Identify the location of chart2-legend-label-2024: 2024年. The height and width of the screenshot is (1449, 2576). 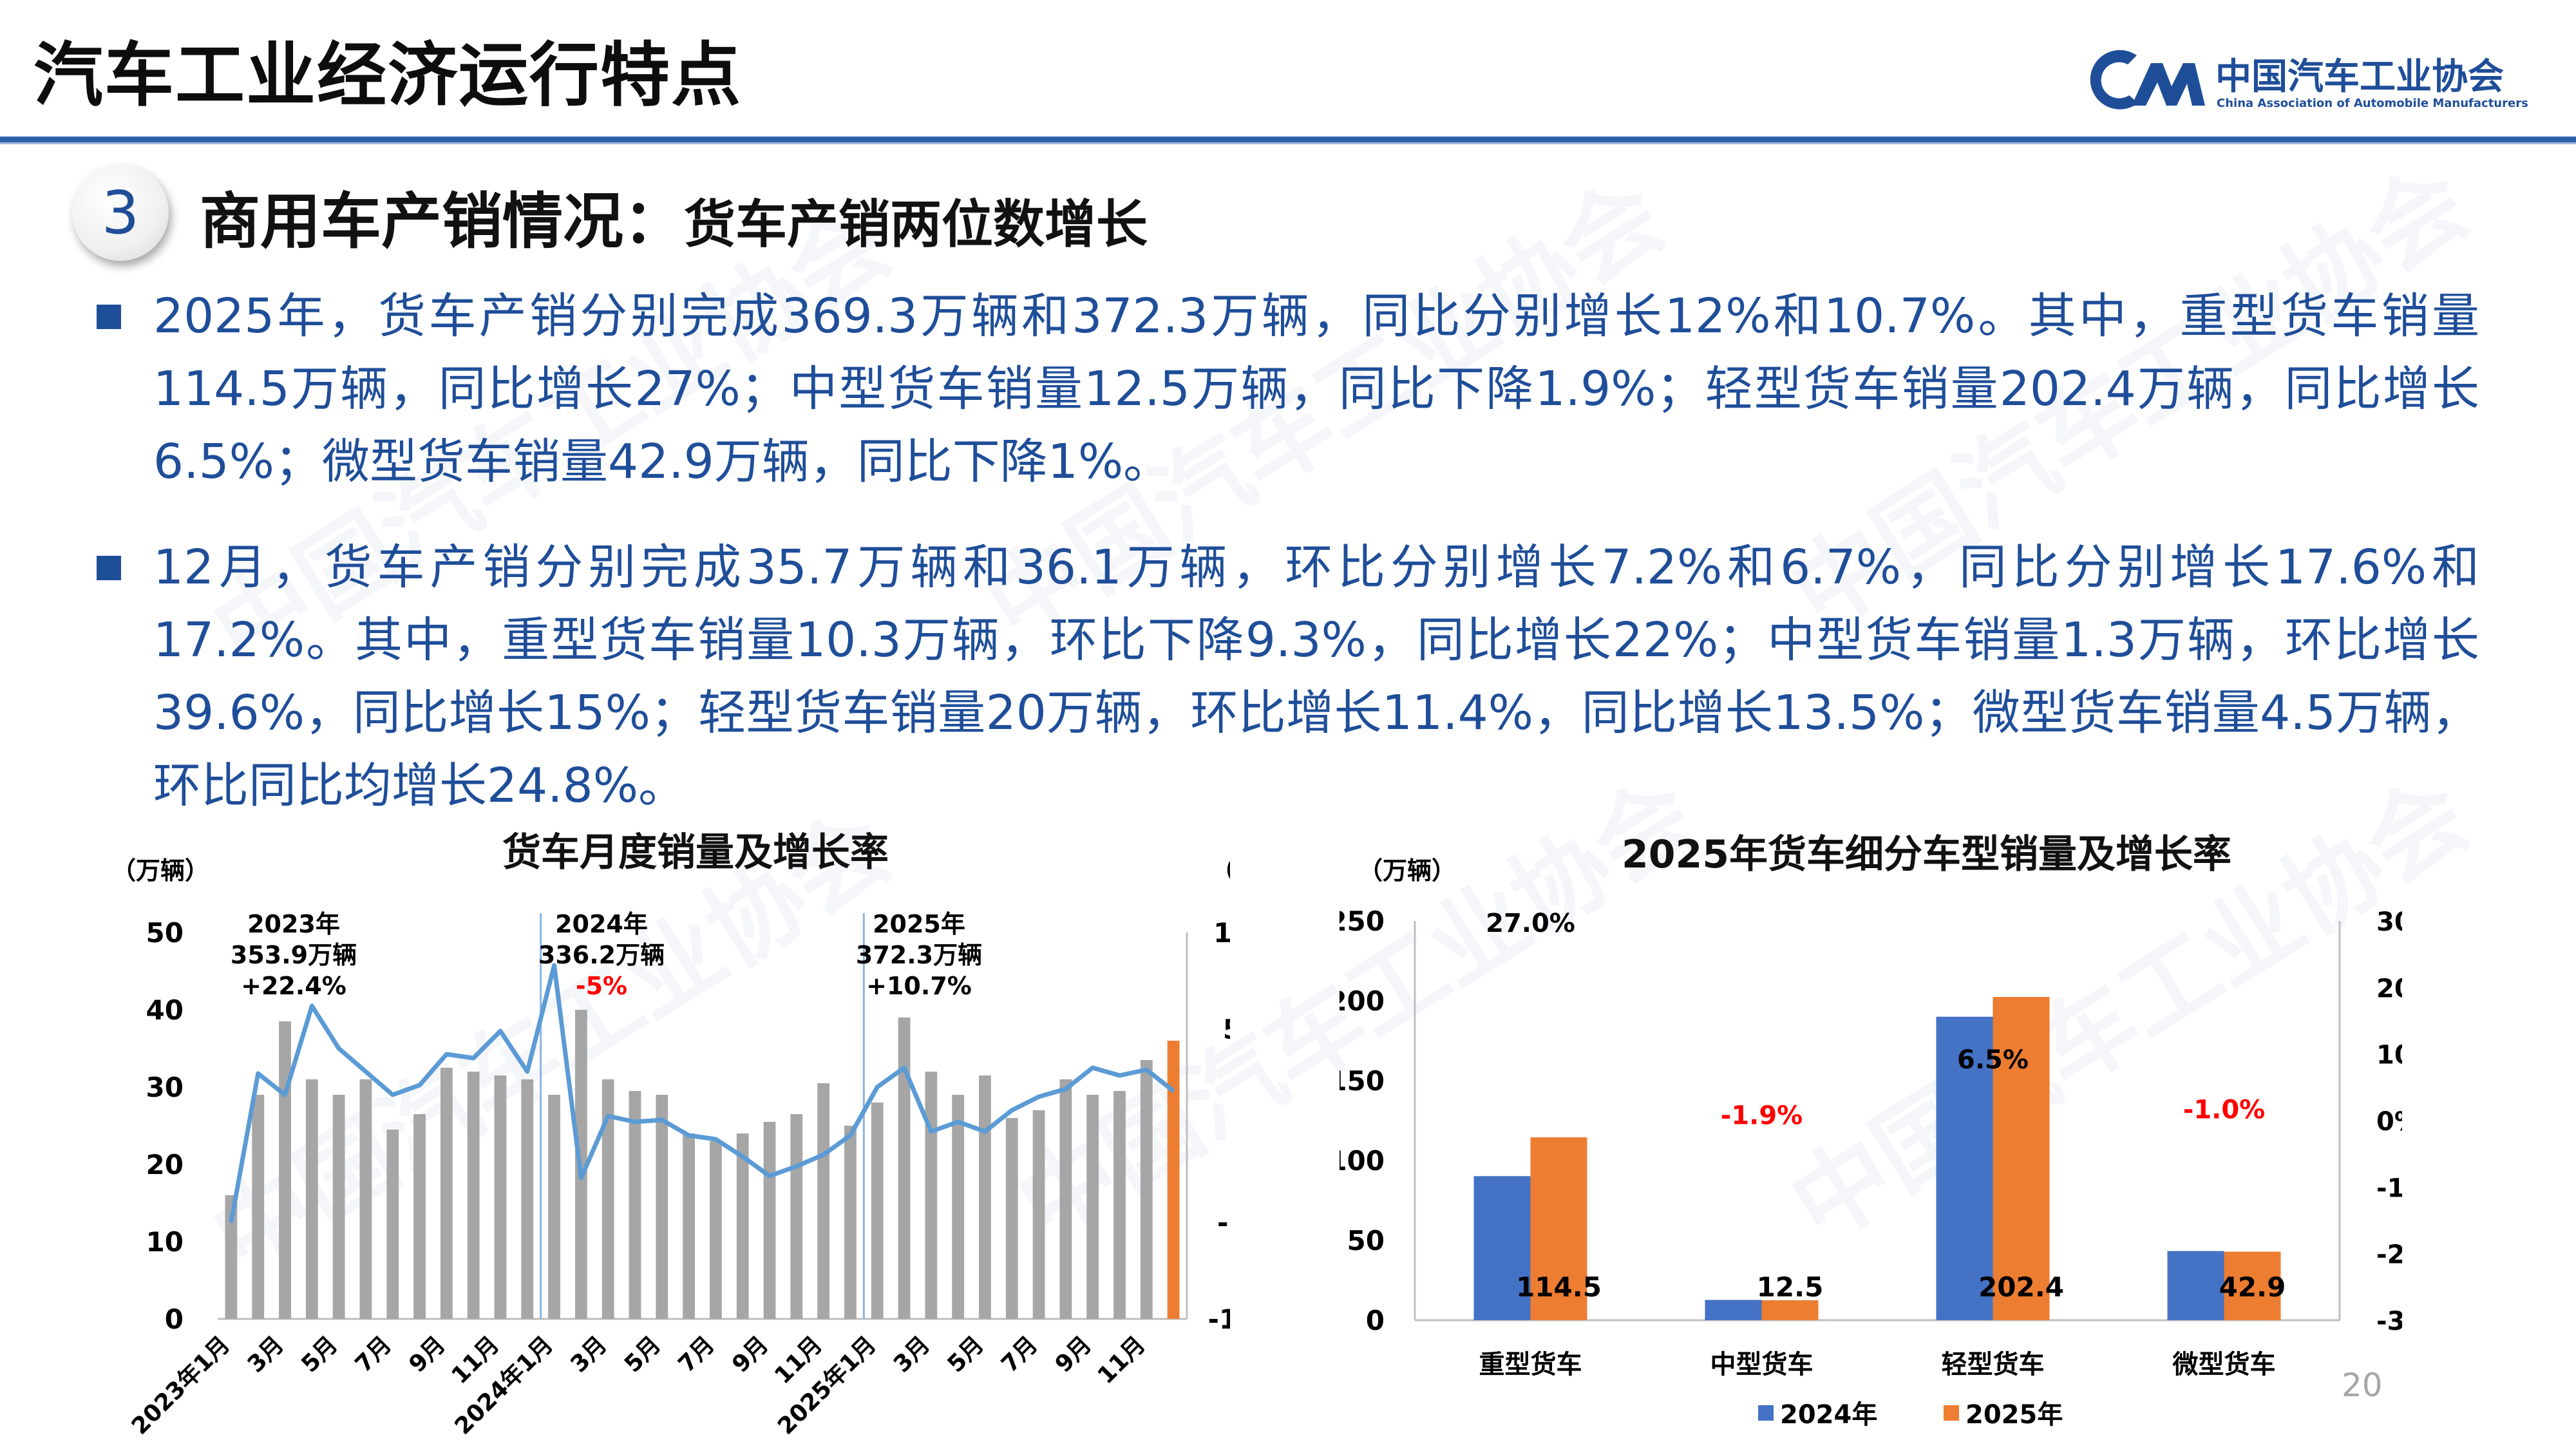
(1828, 1415).